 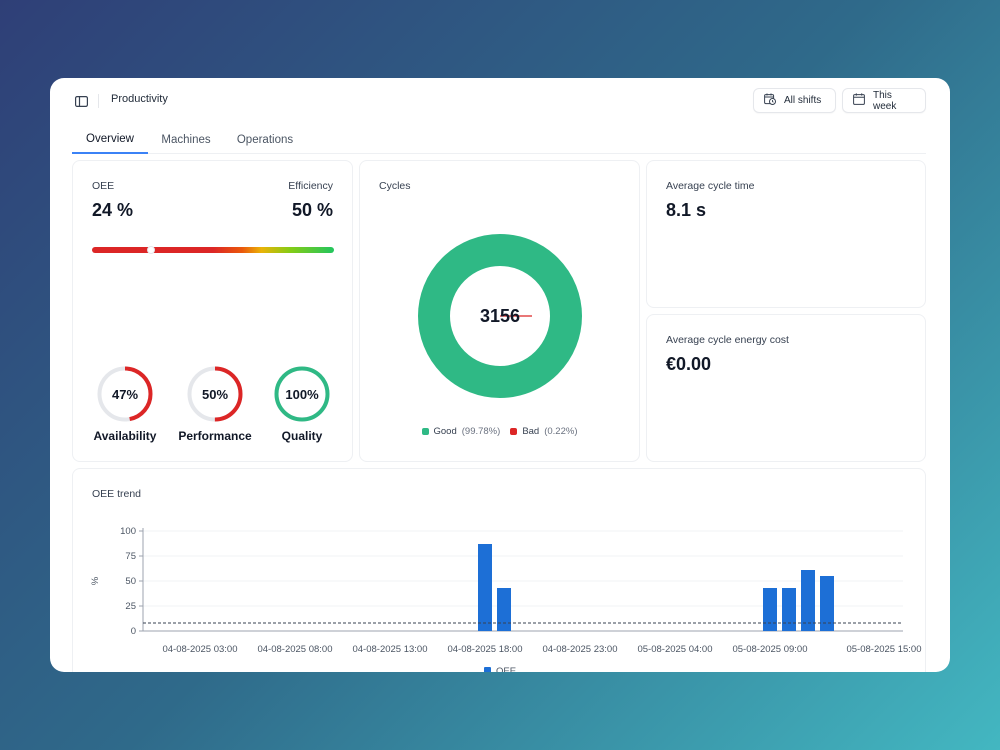 I want to click on legend-good-label: Good, so click(x=445, y=431).